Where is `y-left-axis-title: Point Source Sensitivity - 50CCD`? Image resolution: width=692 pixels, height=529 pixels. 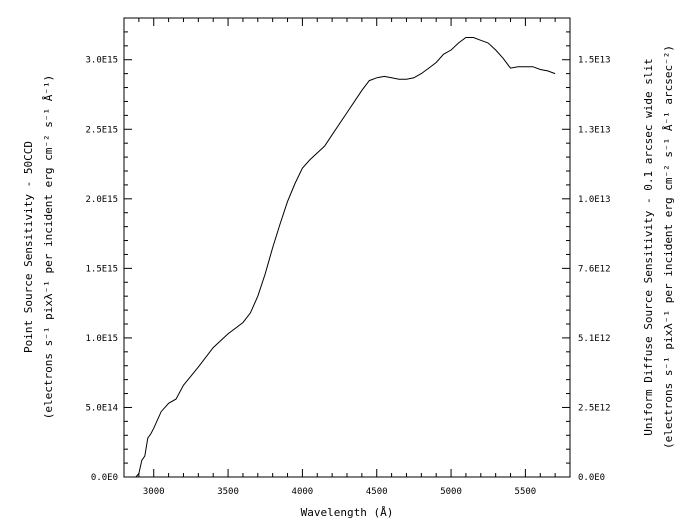 y-left-axis-title: Point Source Sensitivity - 50CCD is located at coordinates (28, 247).